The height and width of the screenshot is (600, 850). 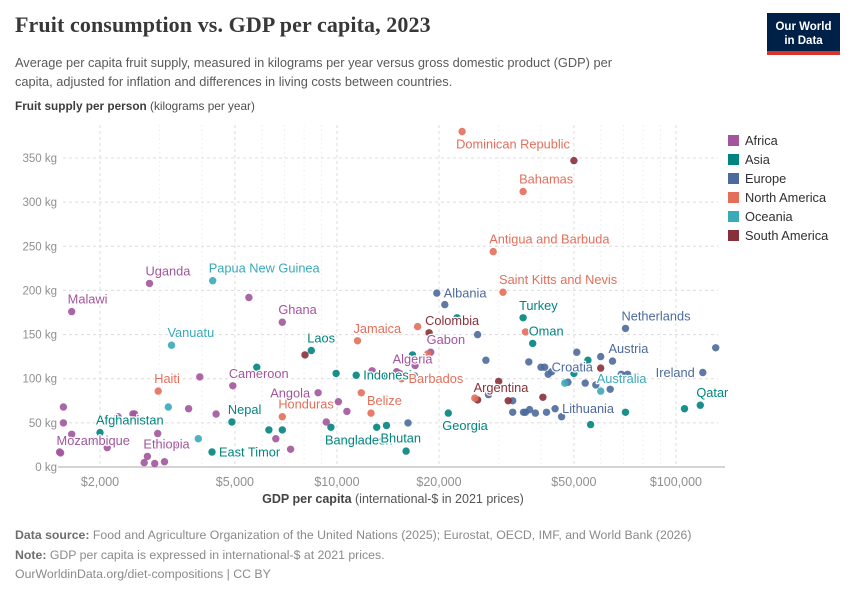 What do you see at coordinates (778, 140) in the screenshot?
I see `legend-item-africa: Africa` at bounding box center [778, 140].